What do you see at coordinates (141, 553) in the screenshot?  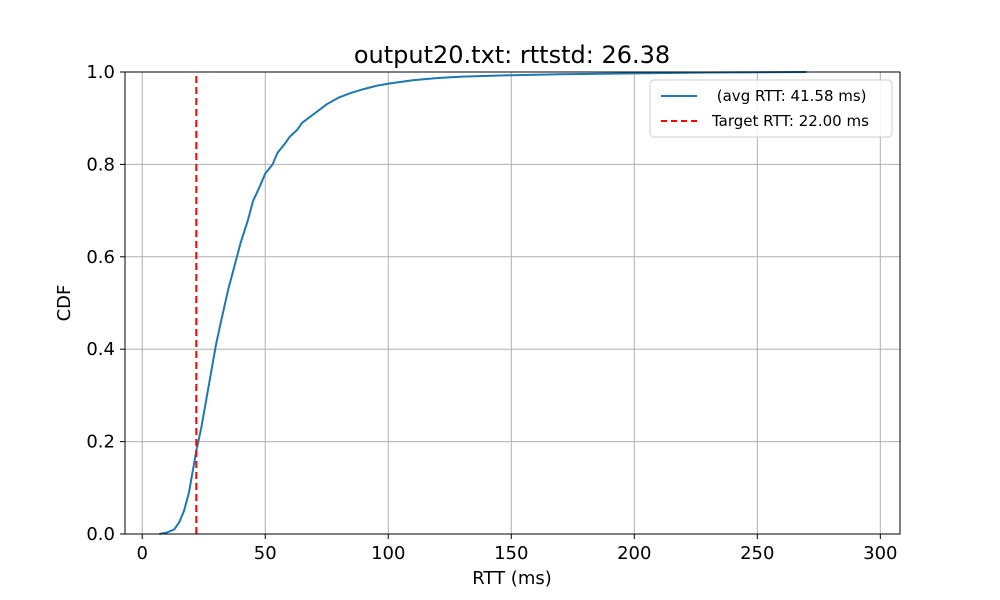 I see `x-tick-label: 0` at bounding box center [141, 553].